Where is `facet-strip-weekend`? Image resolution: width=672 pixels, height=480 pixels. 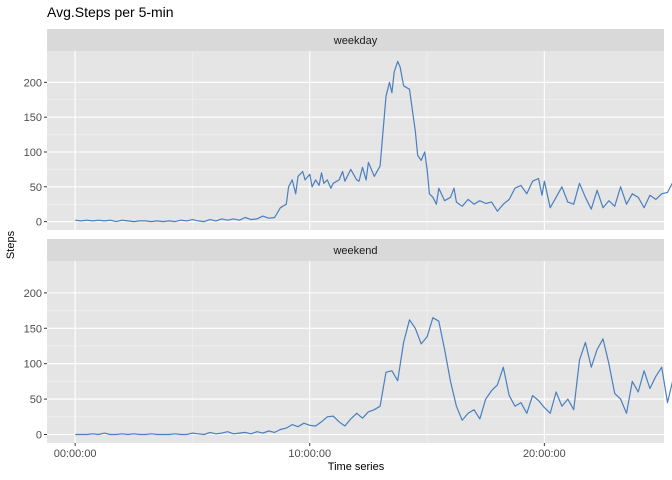 facet-strip-weekend is located at coordinates (355, 250).